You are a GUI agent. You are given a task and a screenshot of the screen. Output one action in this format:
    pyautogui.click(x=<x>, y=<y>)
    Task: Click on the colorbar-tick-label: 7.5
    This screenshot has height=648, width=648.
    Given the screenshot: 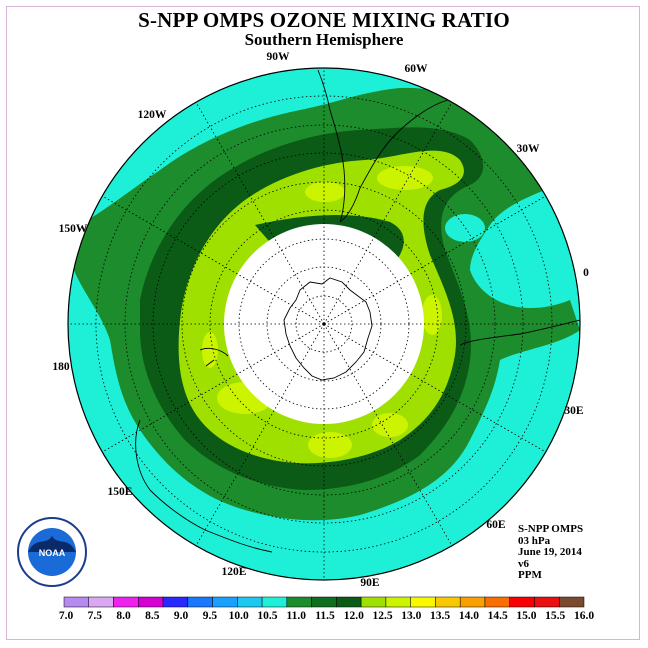 What is the action you would take?
    pyautogui.click(x=95, y=616)
    